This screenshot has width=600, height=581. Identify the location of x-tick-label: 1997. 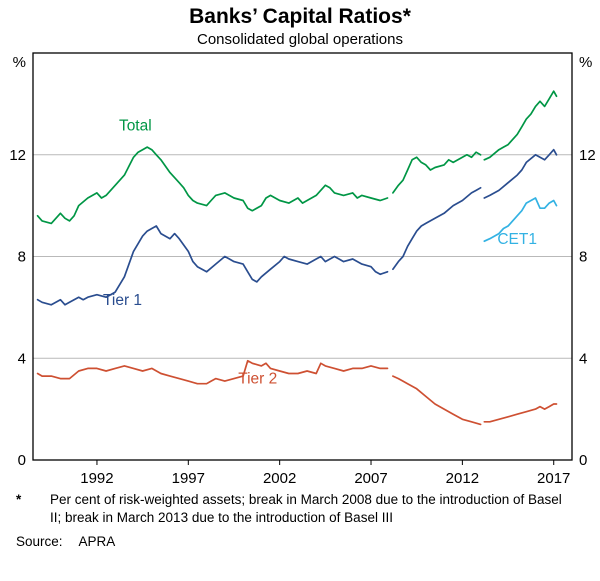
(188, 478).